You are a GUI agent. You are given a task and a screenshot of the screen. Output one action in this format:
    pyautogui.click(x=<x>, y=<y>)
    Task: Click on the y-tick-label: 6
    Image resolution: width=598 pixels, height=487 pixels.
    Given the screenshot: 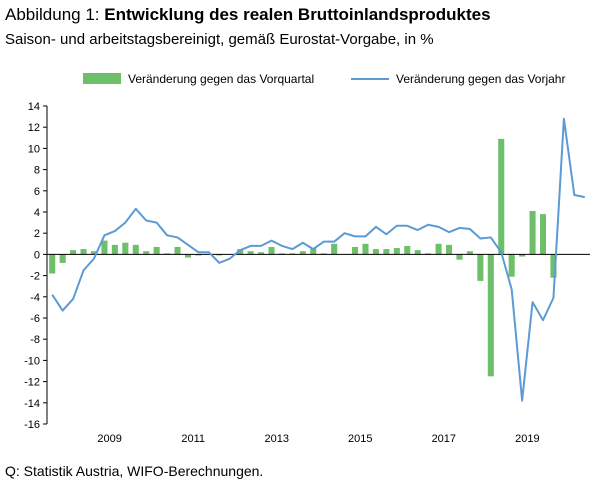 What is the action you would take?
    pyautogui.click(x=37, y=192)
    